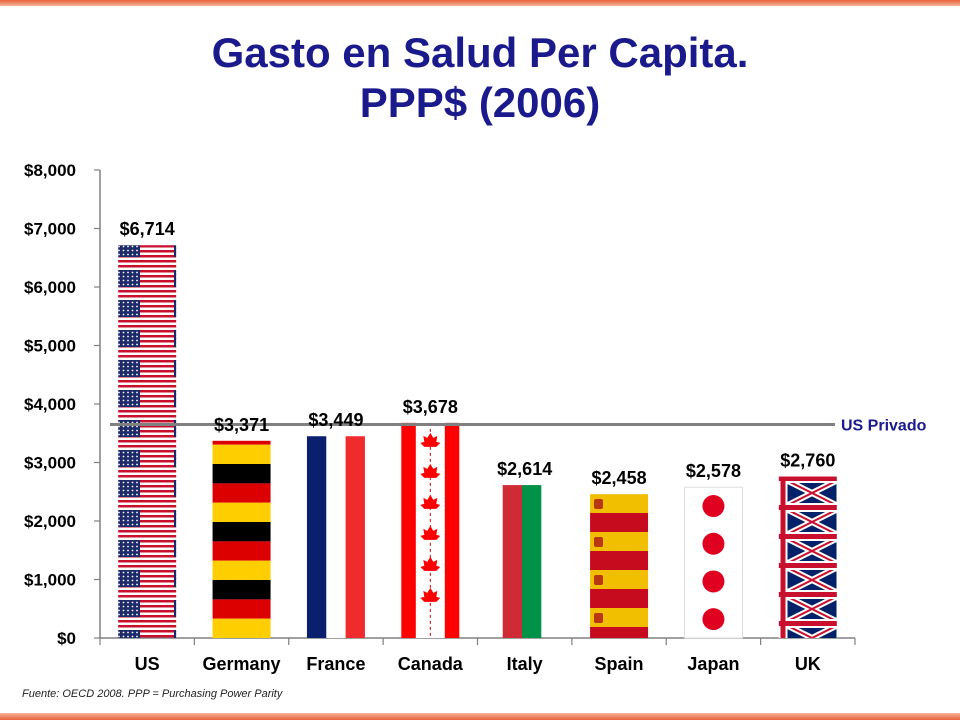 The height and width of the screenshot is (720, 960). Describe the element at coordinates (50, 229) in the screenshot. I see `y-tick-label: $7,000` at that location.